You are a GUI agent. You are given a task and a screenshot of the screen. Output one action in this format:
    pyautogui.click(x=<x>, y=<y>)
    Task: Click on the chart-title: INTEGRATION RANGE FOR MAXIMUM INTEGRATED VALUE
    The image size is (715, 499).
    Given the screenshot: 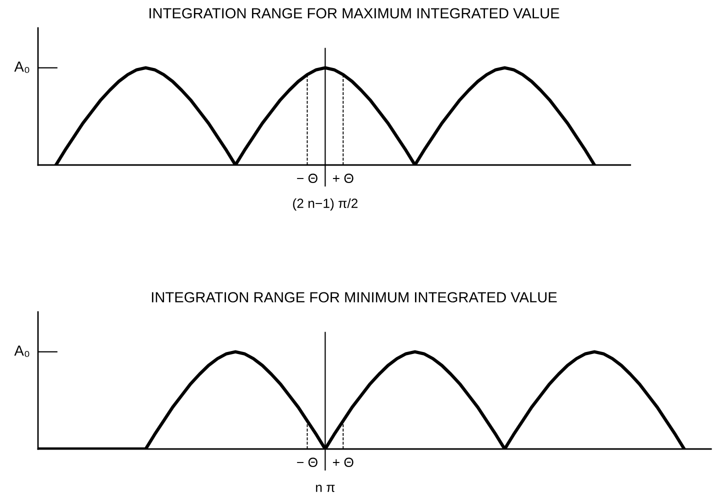 What is the action you would take?
    pyautogui.click(x=355, y=13)
    